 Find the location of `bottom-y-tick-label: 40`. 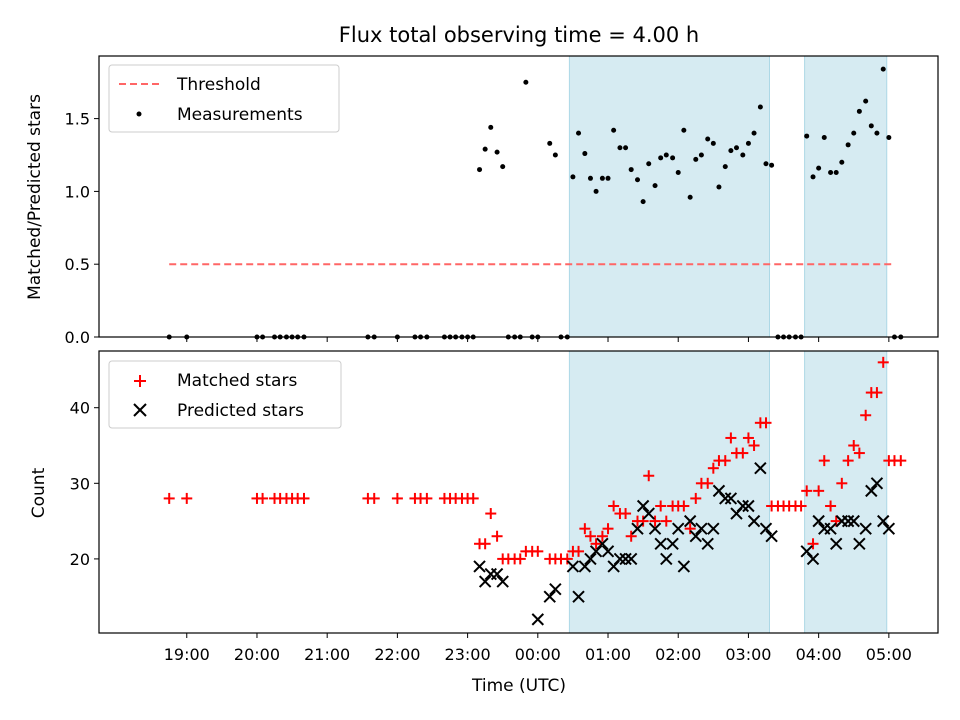

bottom-y-tick-label: 40 is located at coordinates (80, 408).